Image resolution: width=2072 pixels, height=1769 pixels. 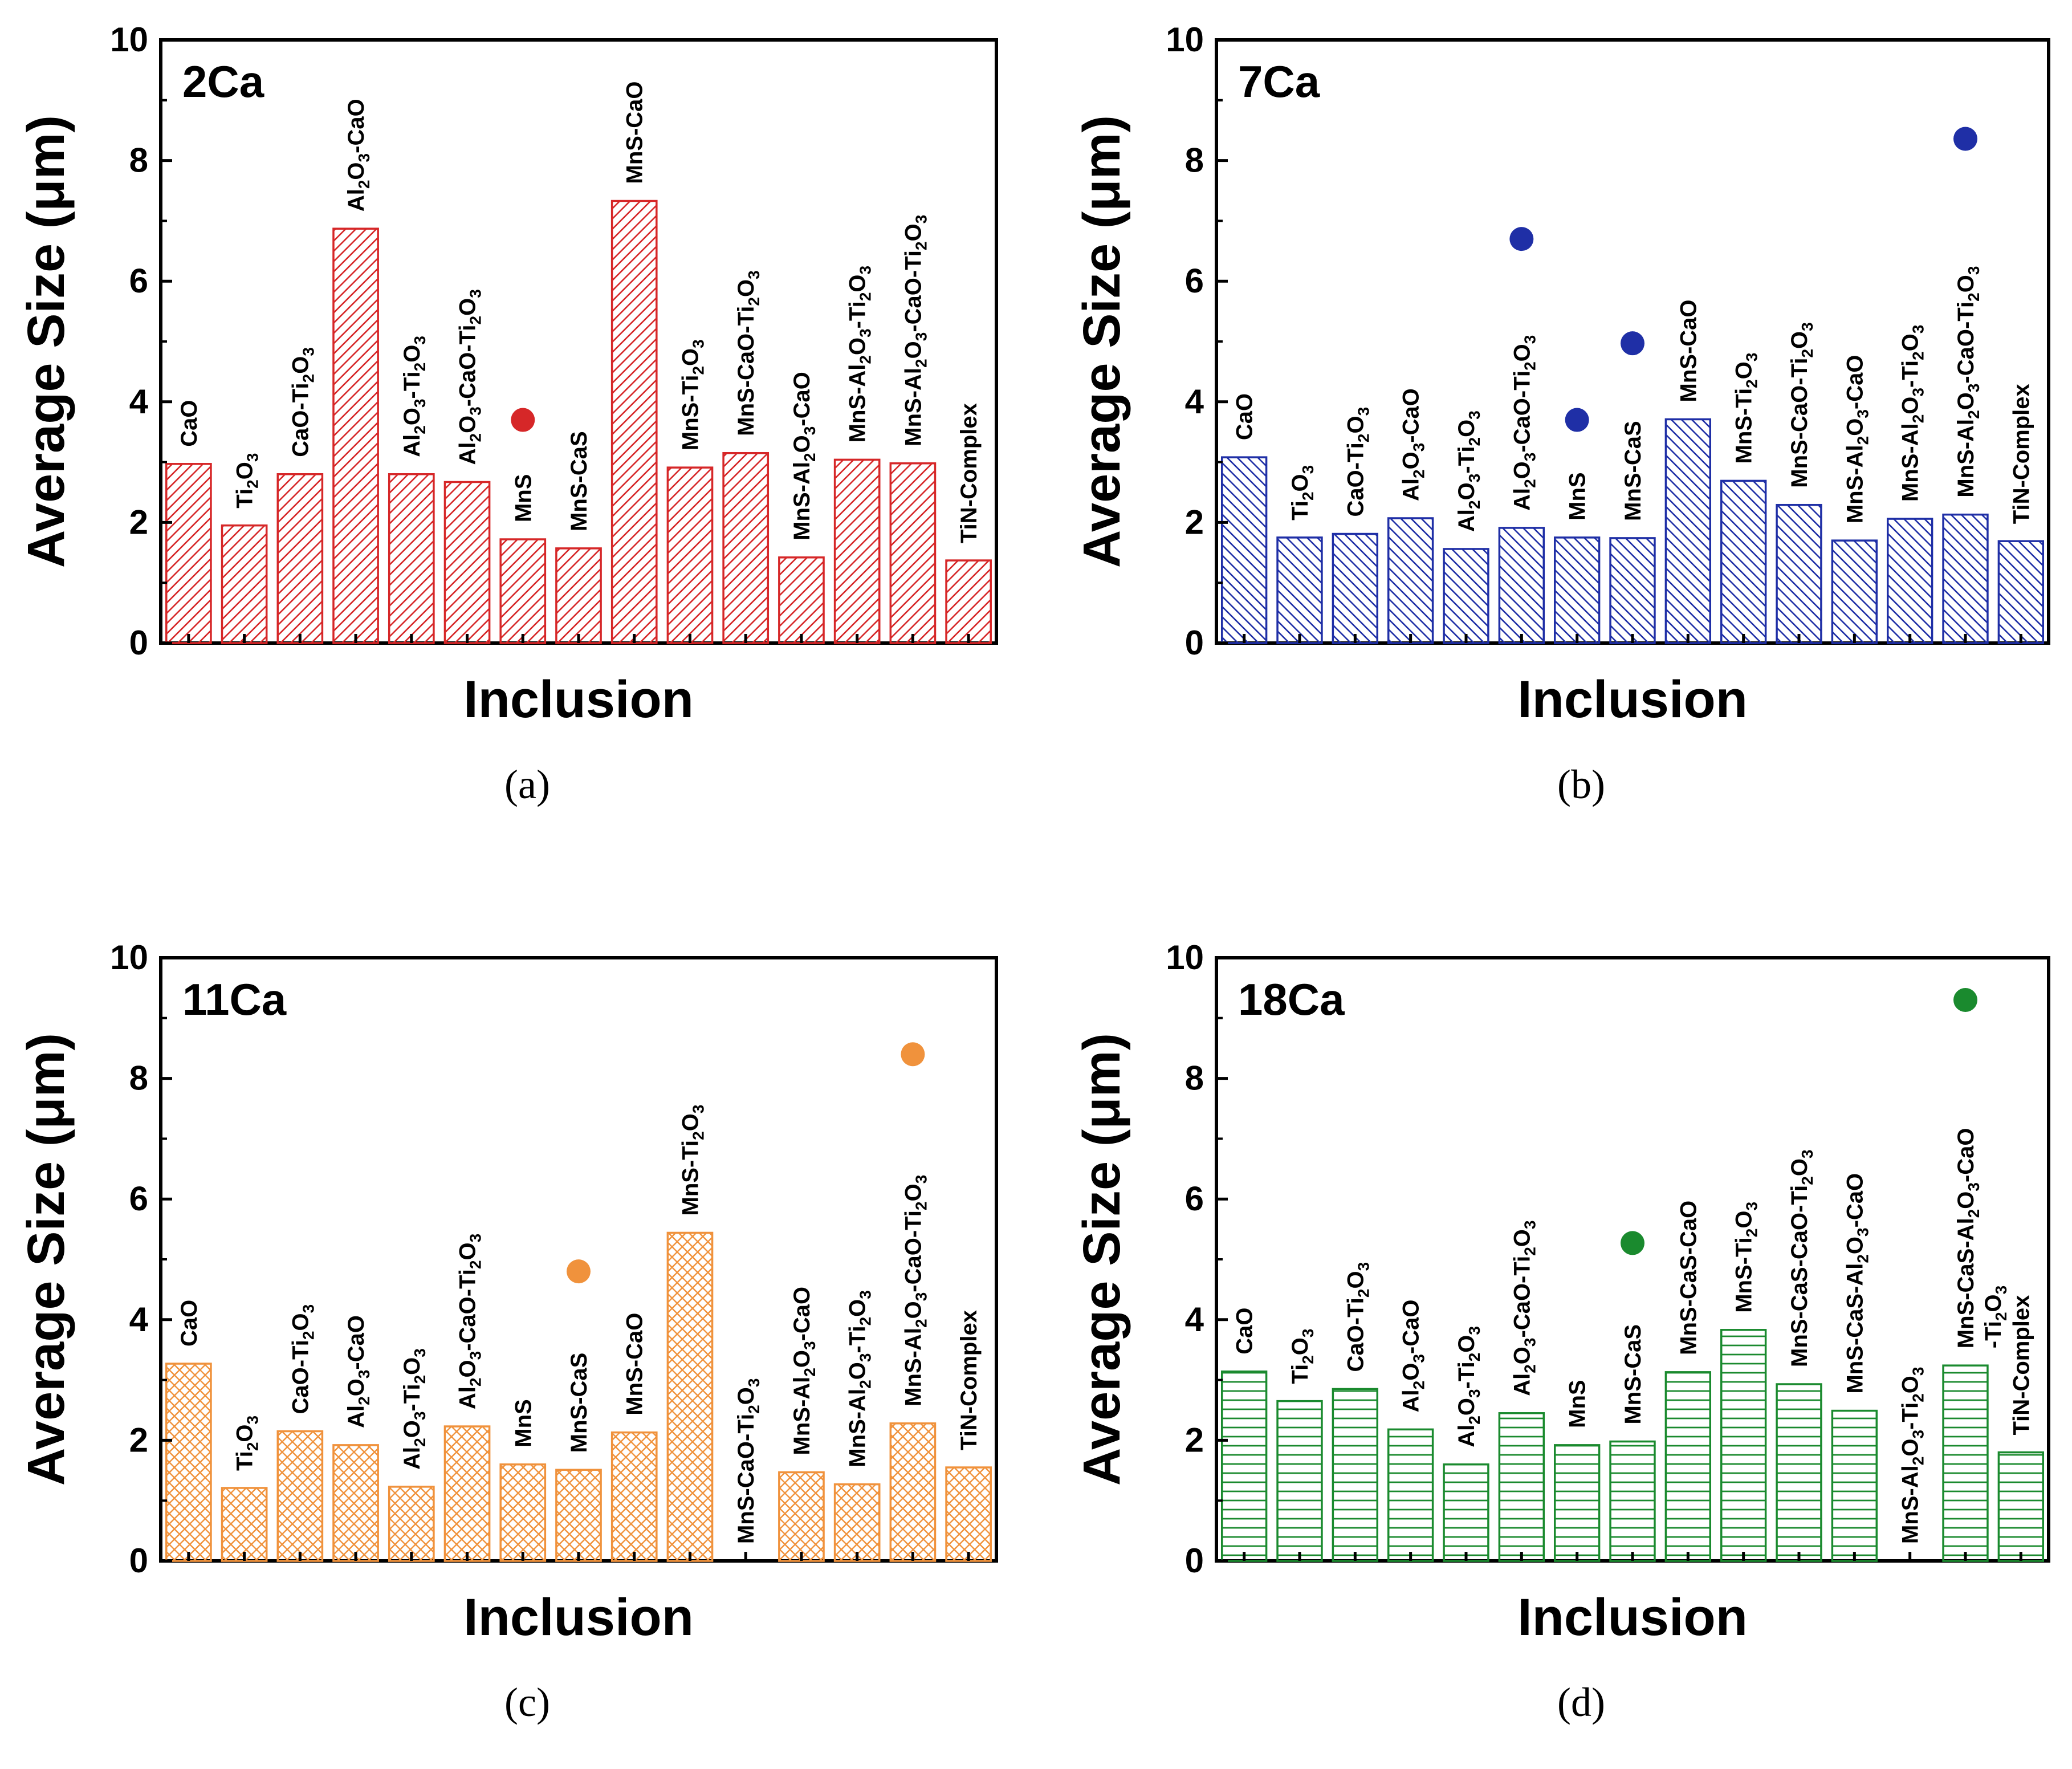 What do you see at coordinates (1194, 522) in the screenshot?
I see `y-tick-label: 2` at bounding box center [1194, 522].